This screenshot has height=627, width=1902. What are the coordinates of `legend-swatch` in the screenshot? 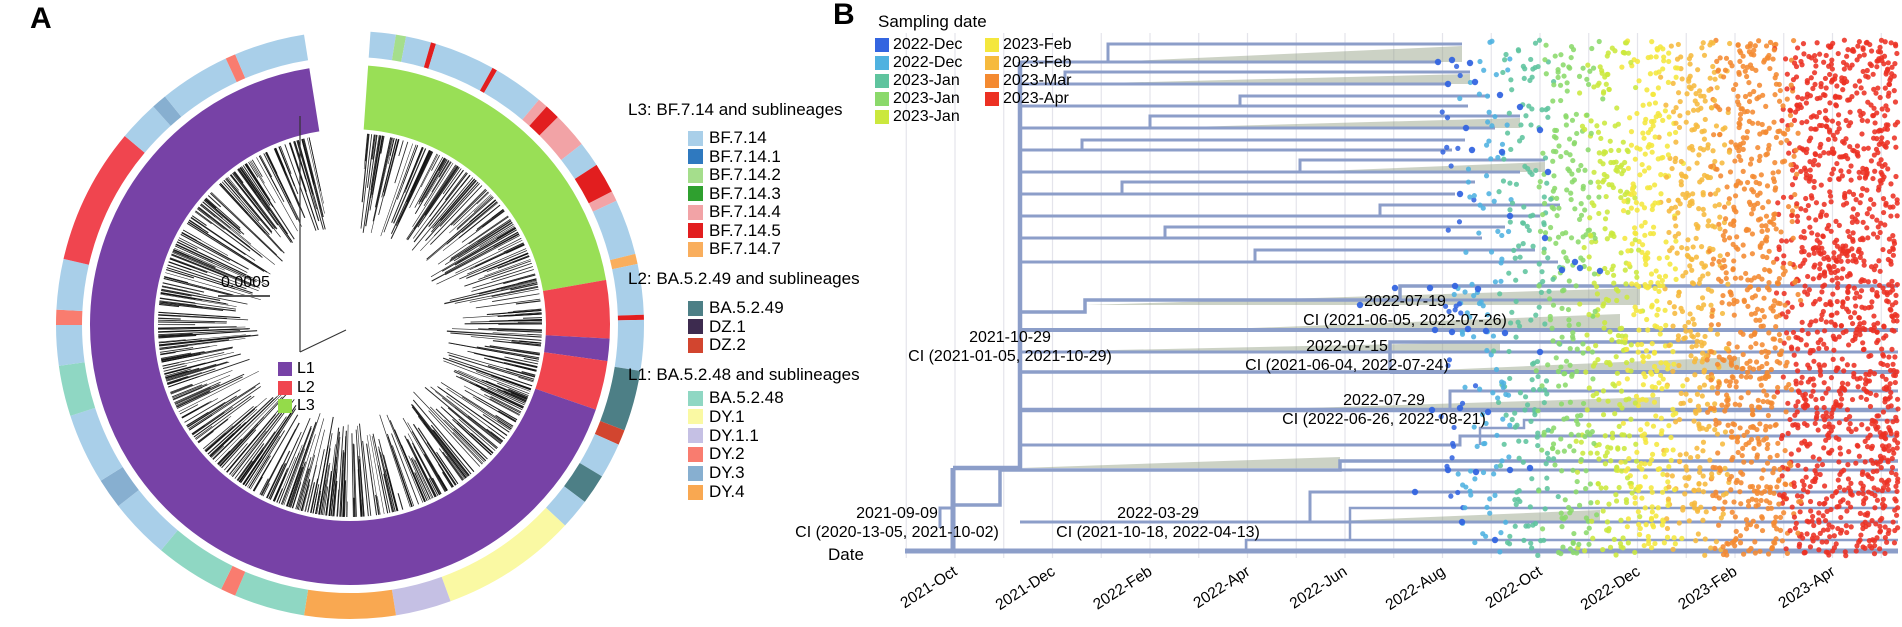 It's located at (695, 212).